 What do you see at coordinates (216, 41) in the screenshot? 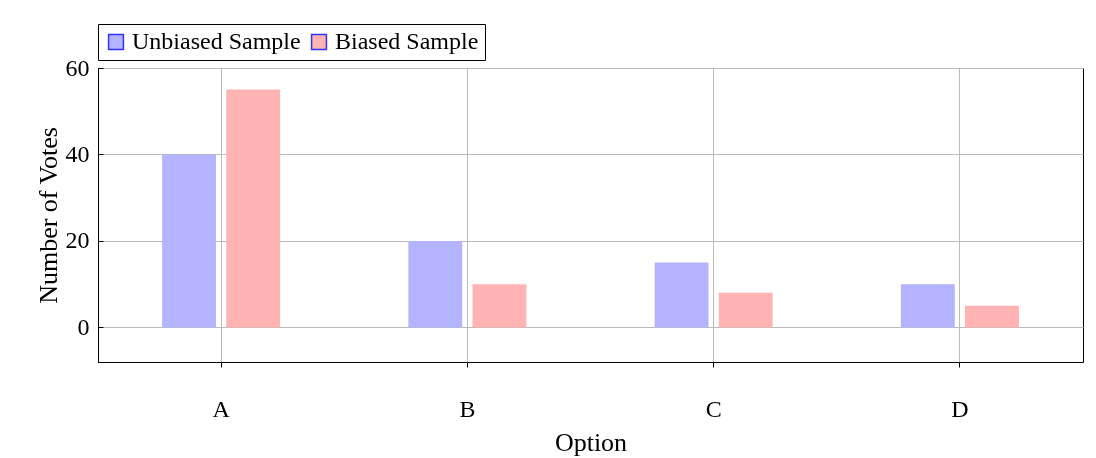
I see `legend-label: Unbiased Sample` at bounding box center [216, 41].